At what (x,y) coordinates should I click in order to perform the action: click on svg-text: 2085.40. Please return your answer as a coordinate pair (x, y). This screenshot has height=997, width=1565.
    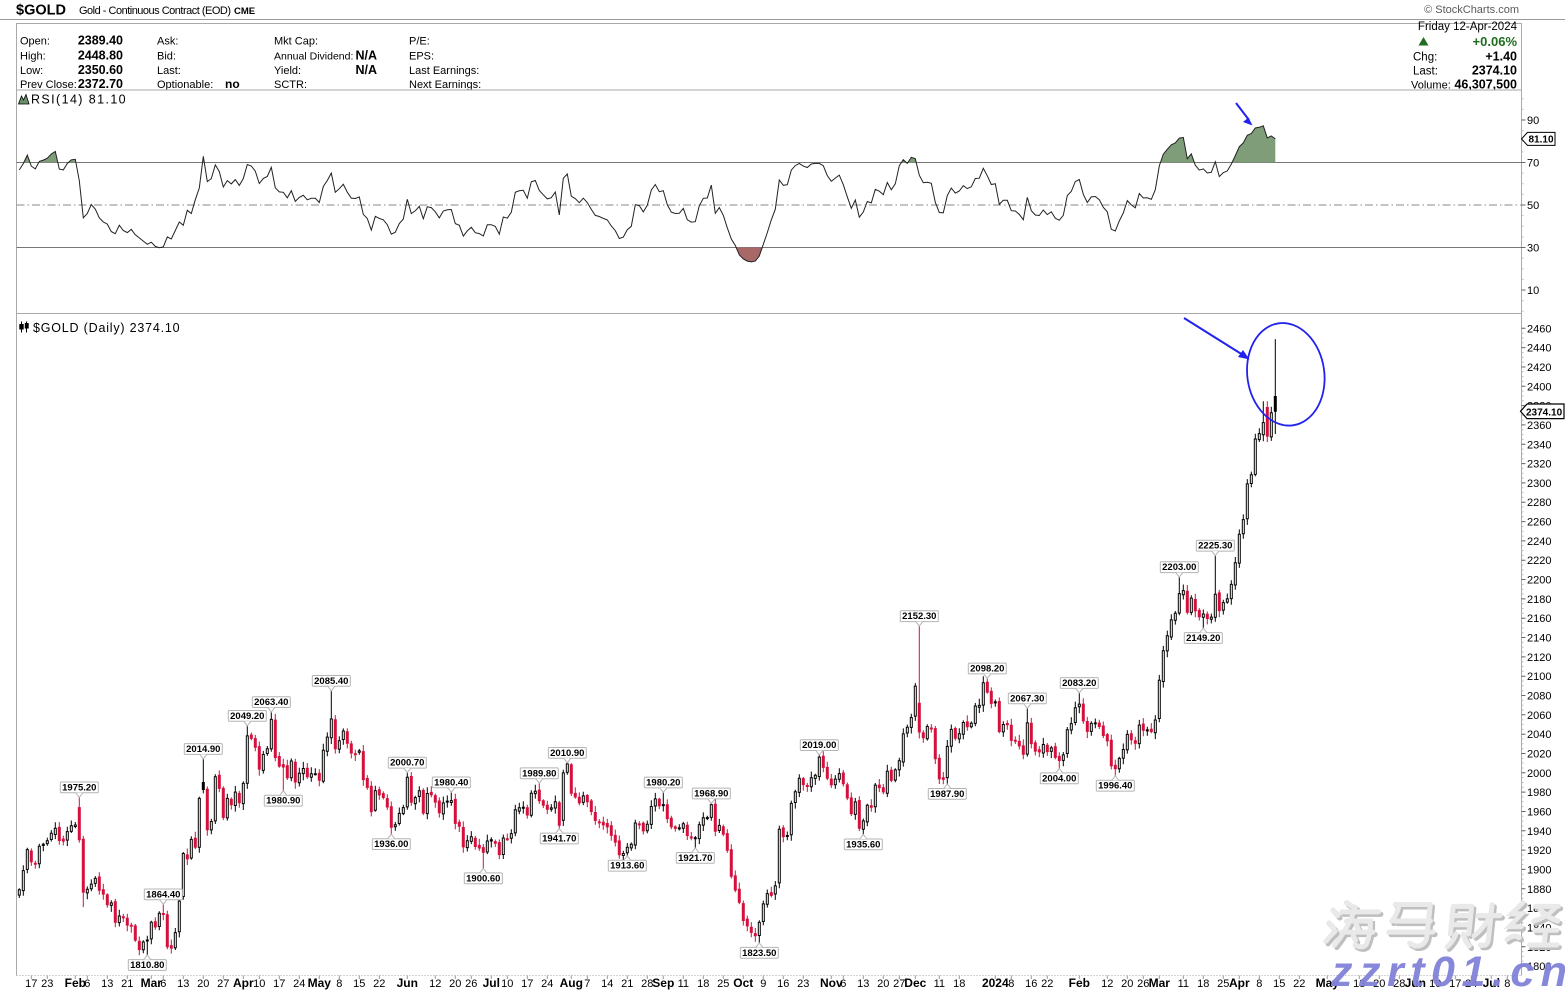
    Looking at the image, I should click on (331, 681).